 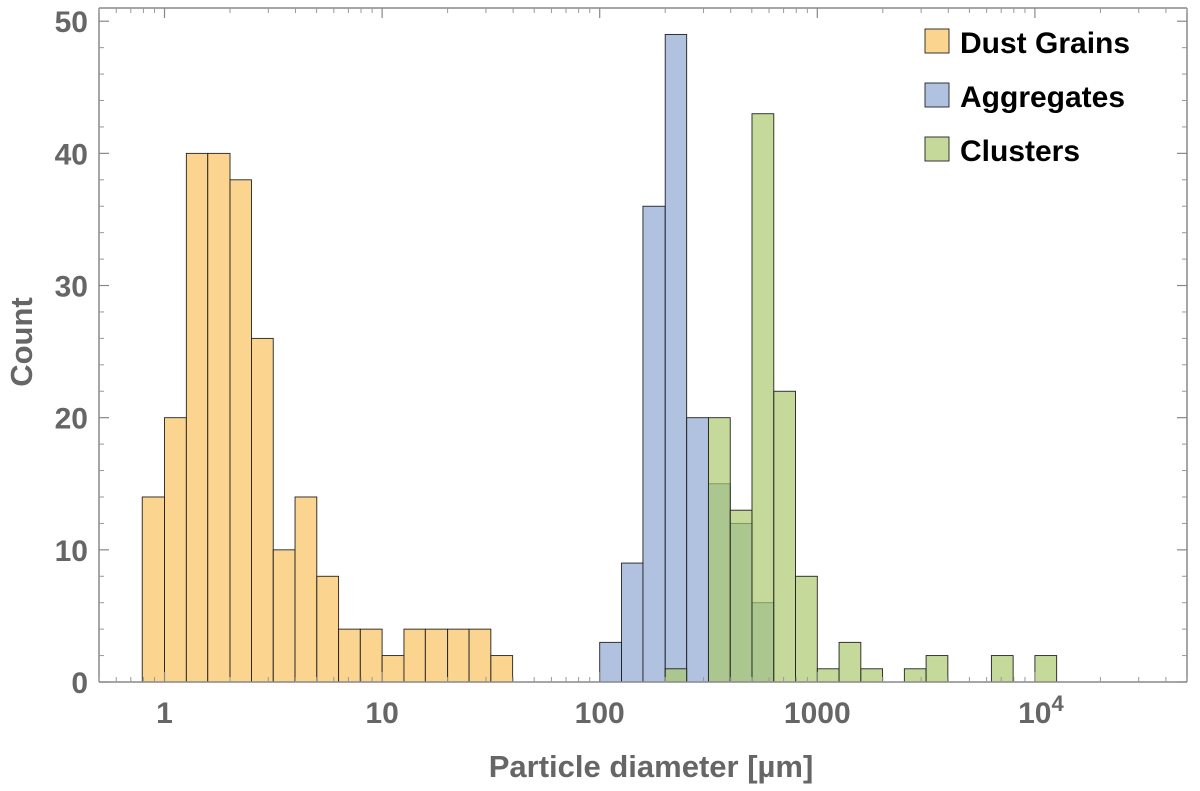 What do you see at coordinates (21, 342) in the screenshot?
I see `y-axis-title: Count` at bounding box center [21, 342].